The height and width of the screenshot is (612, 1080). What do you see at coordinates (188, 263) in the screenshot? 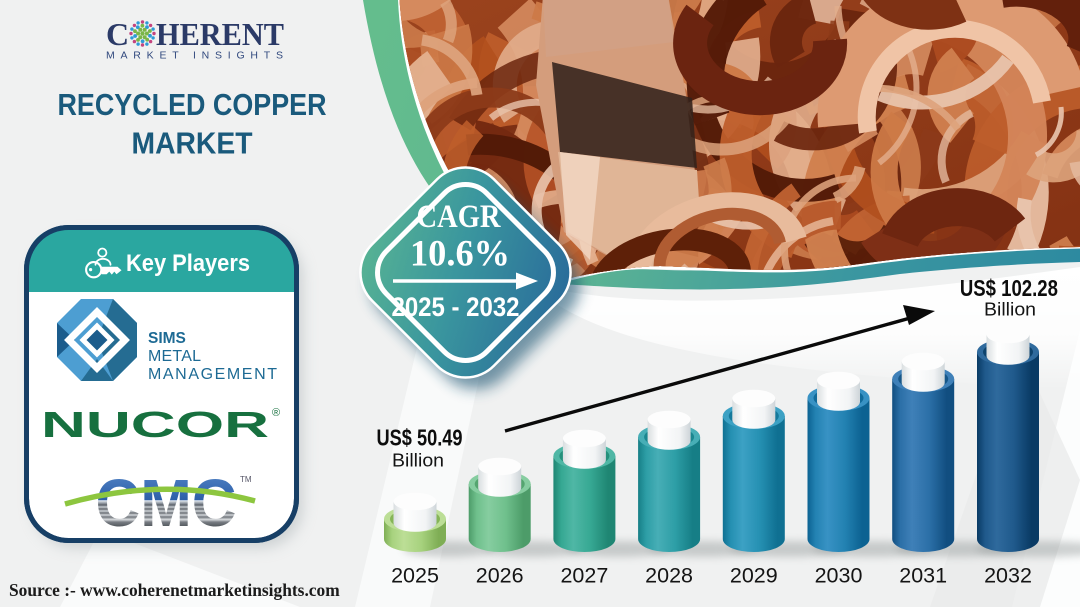
I see `svg-text: Key Players` at bounding box center [188, 263].